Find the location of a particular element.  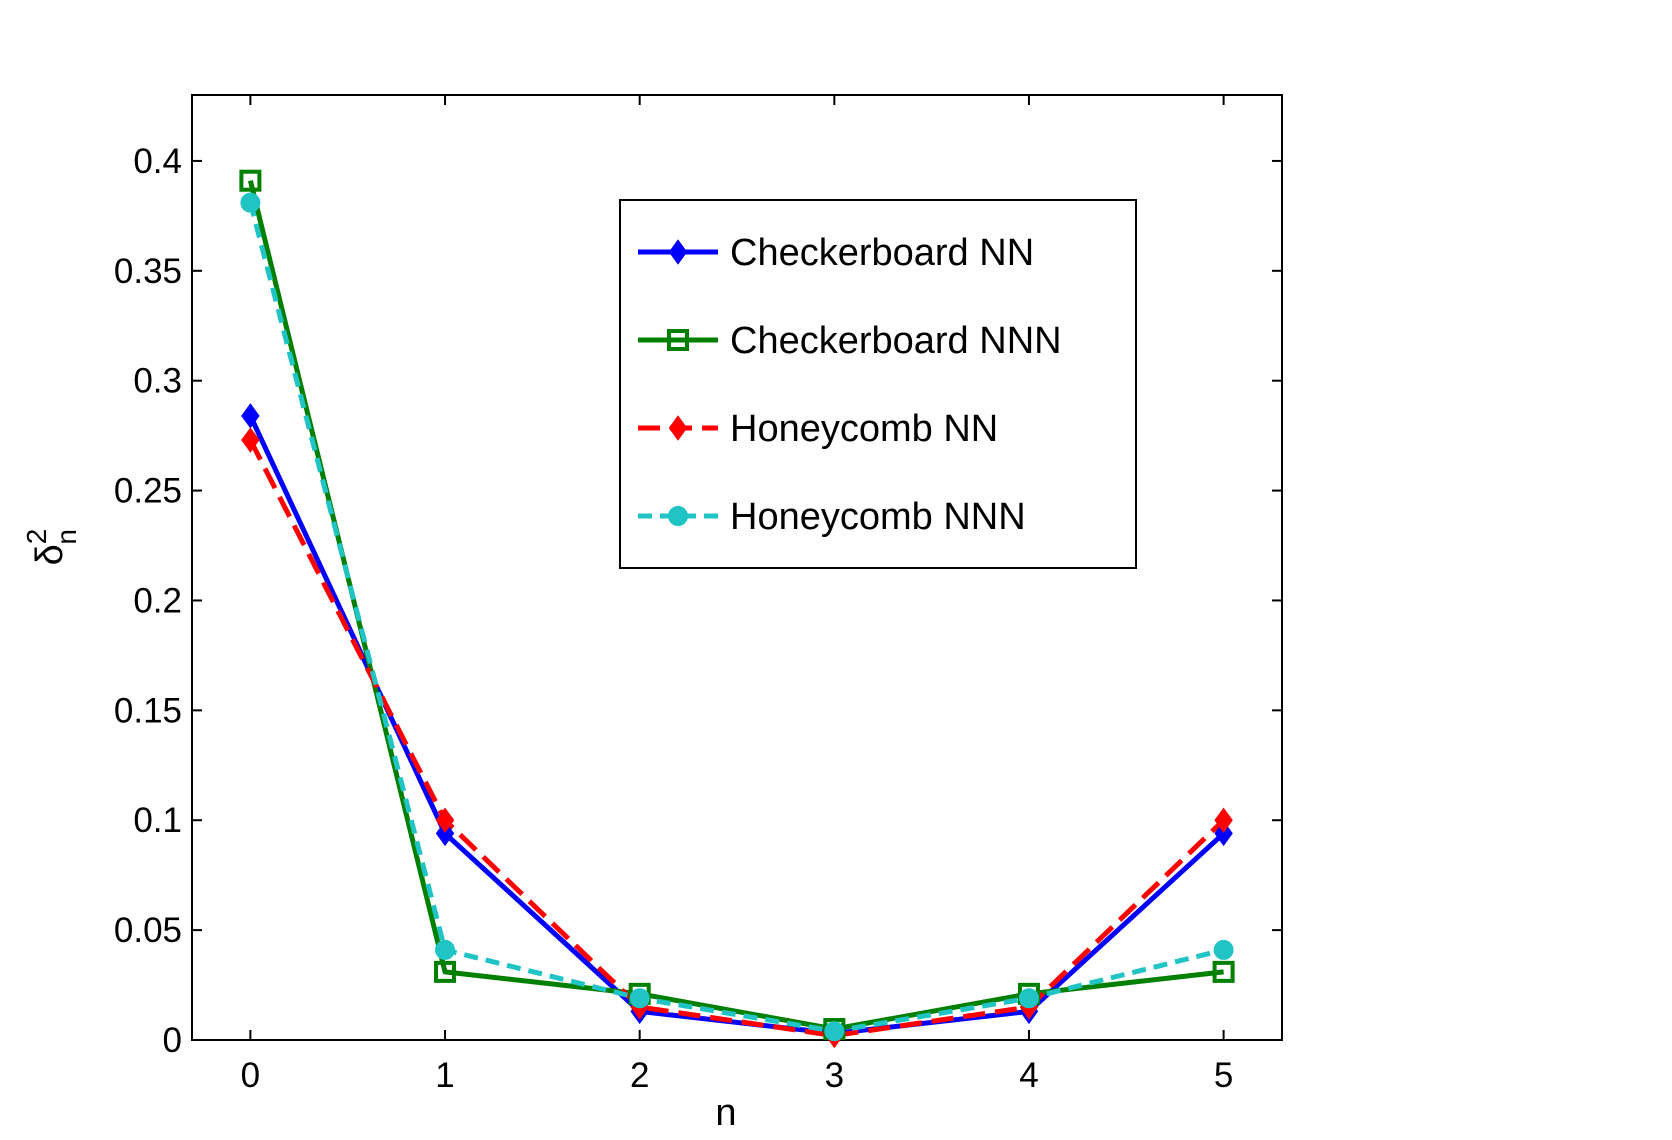

x-tick-label: 4 is located at coordinates (1028, 1075).